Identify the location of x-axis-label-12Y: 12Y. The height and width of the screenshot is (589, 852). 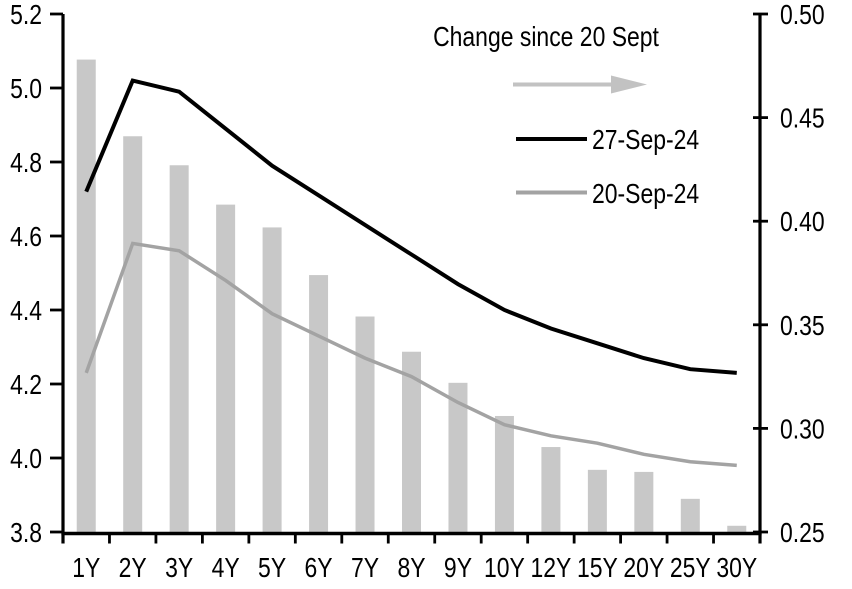
(550, 568).